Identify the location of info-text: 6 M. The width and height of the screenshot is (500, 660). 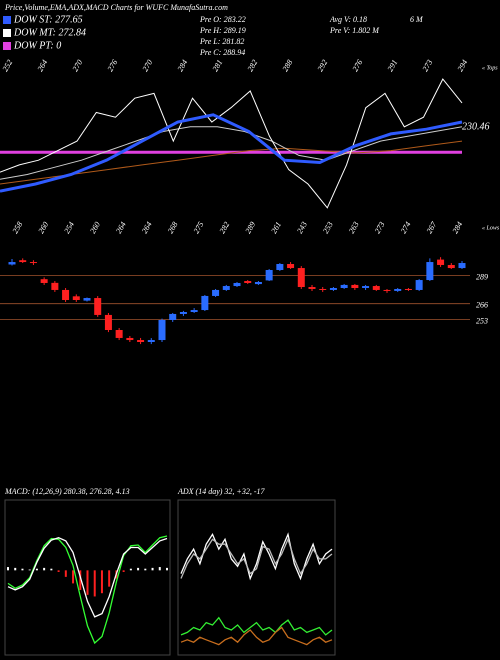
(417, 19).